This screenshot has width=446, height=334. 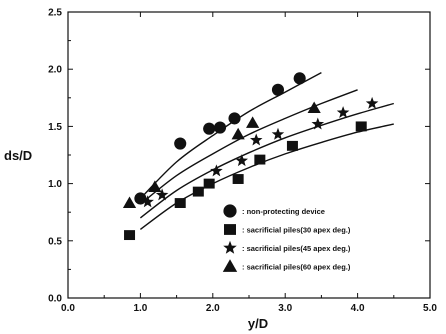 What do you see at coordinates (283, 211) in the screenshot?
I see `legend-label-non-protecting: : non-protecting device` at bounding box center [283, 211].